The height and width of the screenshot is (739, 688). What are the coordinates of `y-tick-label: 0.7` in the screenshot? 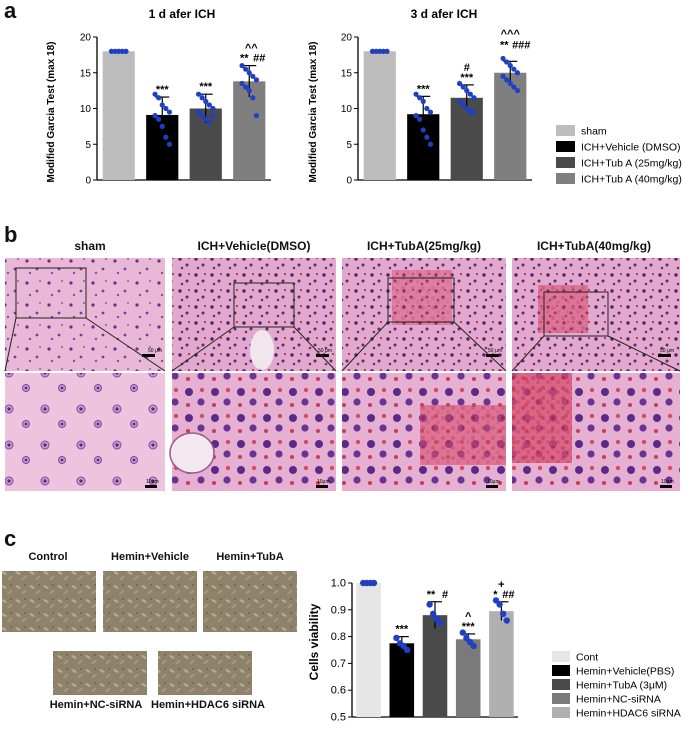 It's located at (338, 664).